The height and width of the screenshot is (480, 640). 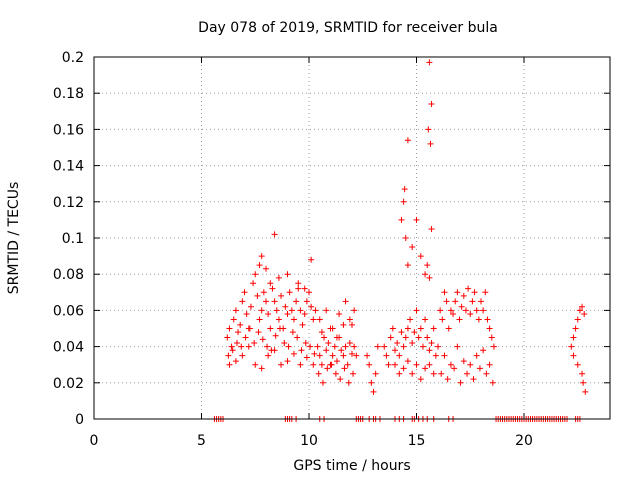 What do you see at coordinates (201, 441) in the screenshot?
I see `x-tick-label: 5` at bounding box center [201, 441].